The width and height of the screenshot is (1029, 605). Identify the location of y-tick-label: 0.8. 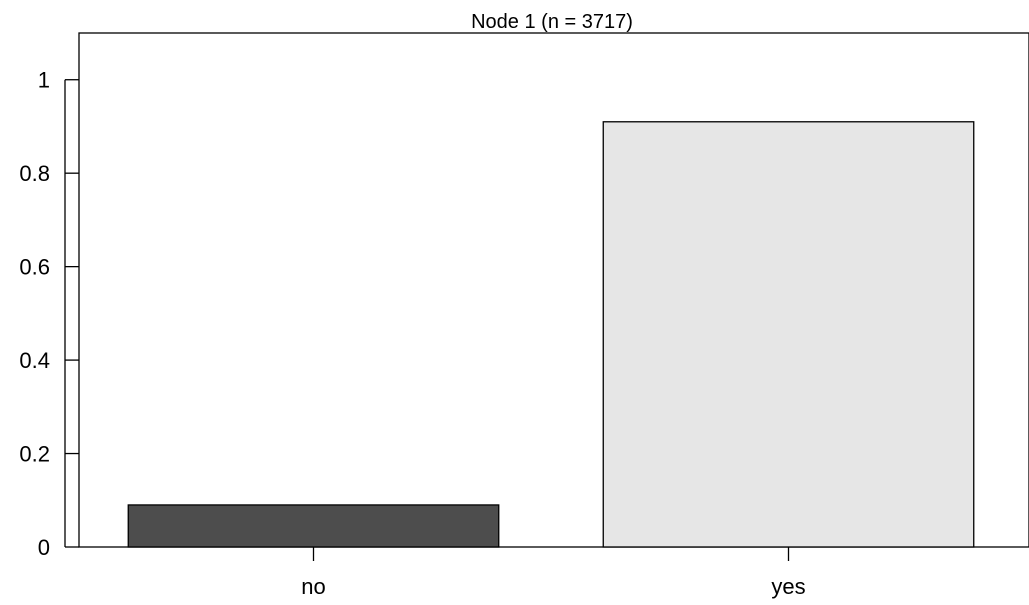
(34, 173).